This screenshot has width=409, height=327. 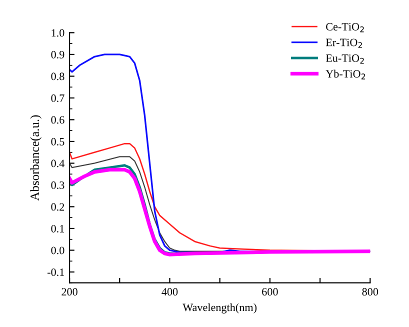 What do you see at coordinates (36, 158) in the screenshot?
I see `y-axis-title: Absorbance(a.u.)` at bounding box center [36, 158].